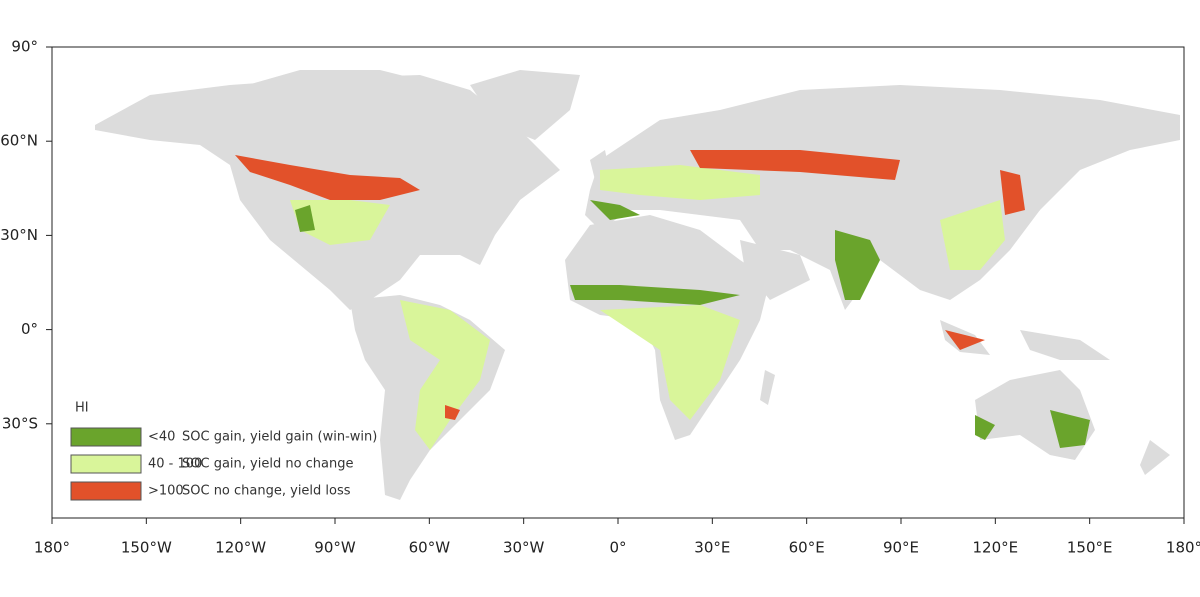 The width and height of the screenshot is (1200, 597). I want to click on y-tick-label: 0°, so click(29, 329).